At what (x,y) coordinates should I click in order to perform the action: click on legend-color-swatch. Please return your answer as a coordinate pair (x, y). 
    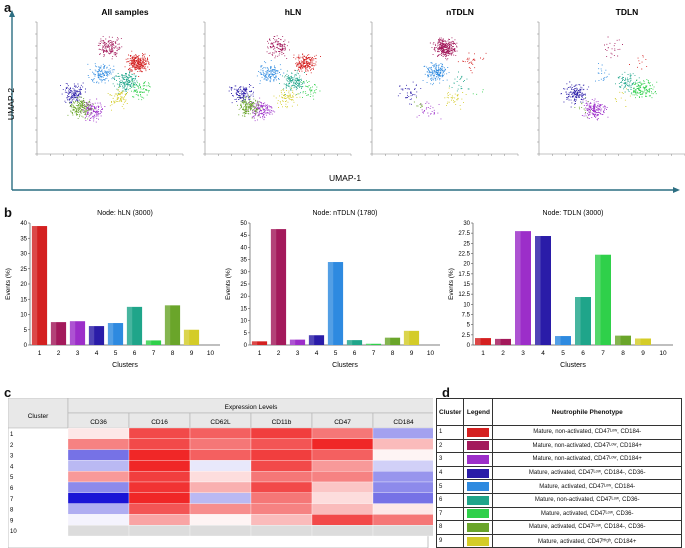
    Looking at the image, I should click on (478, 446).